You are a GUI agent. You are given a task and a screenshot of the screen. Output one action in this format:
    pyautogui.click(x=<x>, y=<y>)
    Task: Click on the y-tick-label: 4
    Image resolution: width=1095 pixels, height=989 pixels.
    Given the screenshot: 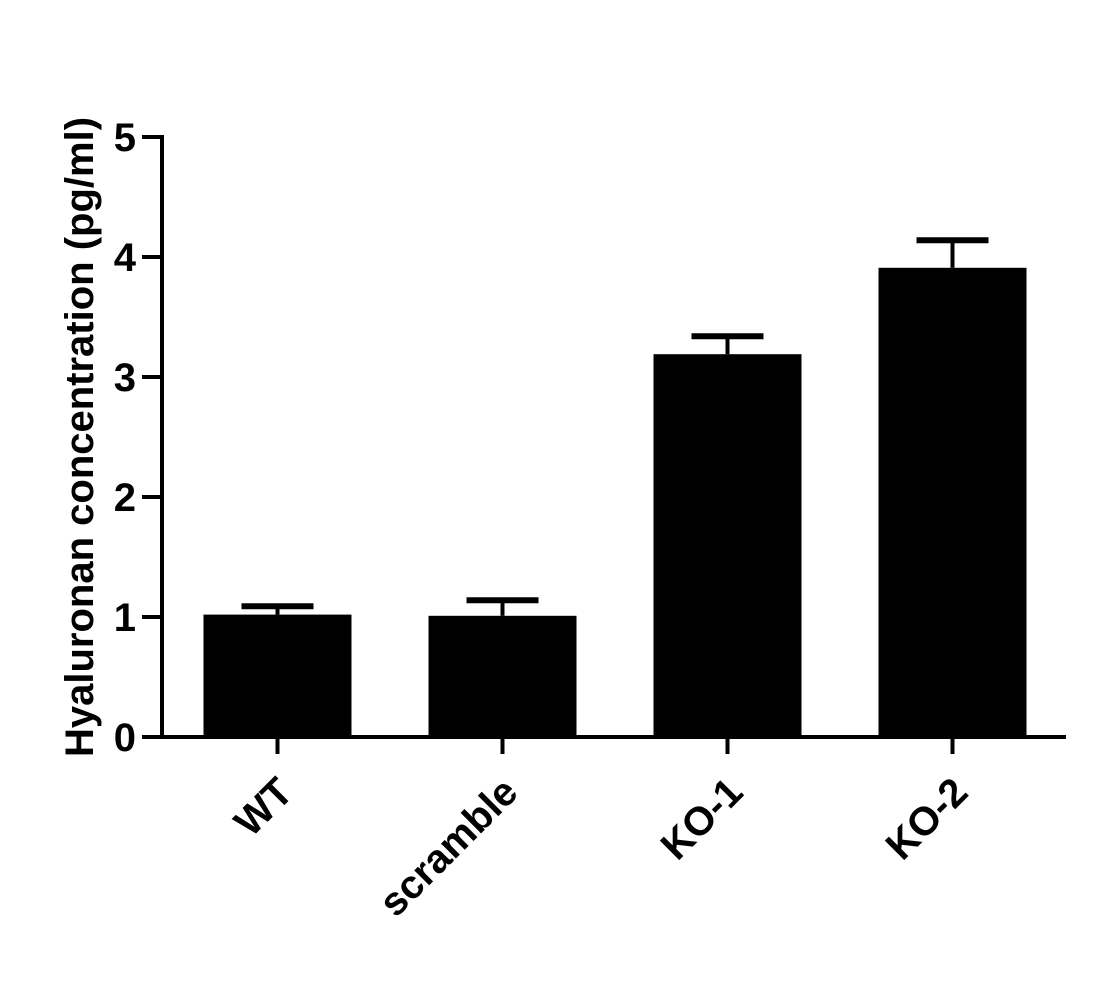 What is the action you would take?
    pyautogui.click(x=125, y=258)
    